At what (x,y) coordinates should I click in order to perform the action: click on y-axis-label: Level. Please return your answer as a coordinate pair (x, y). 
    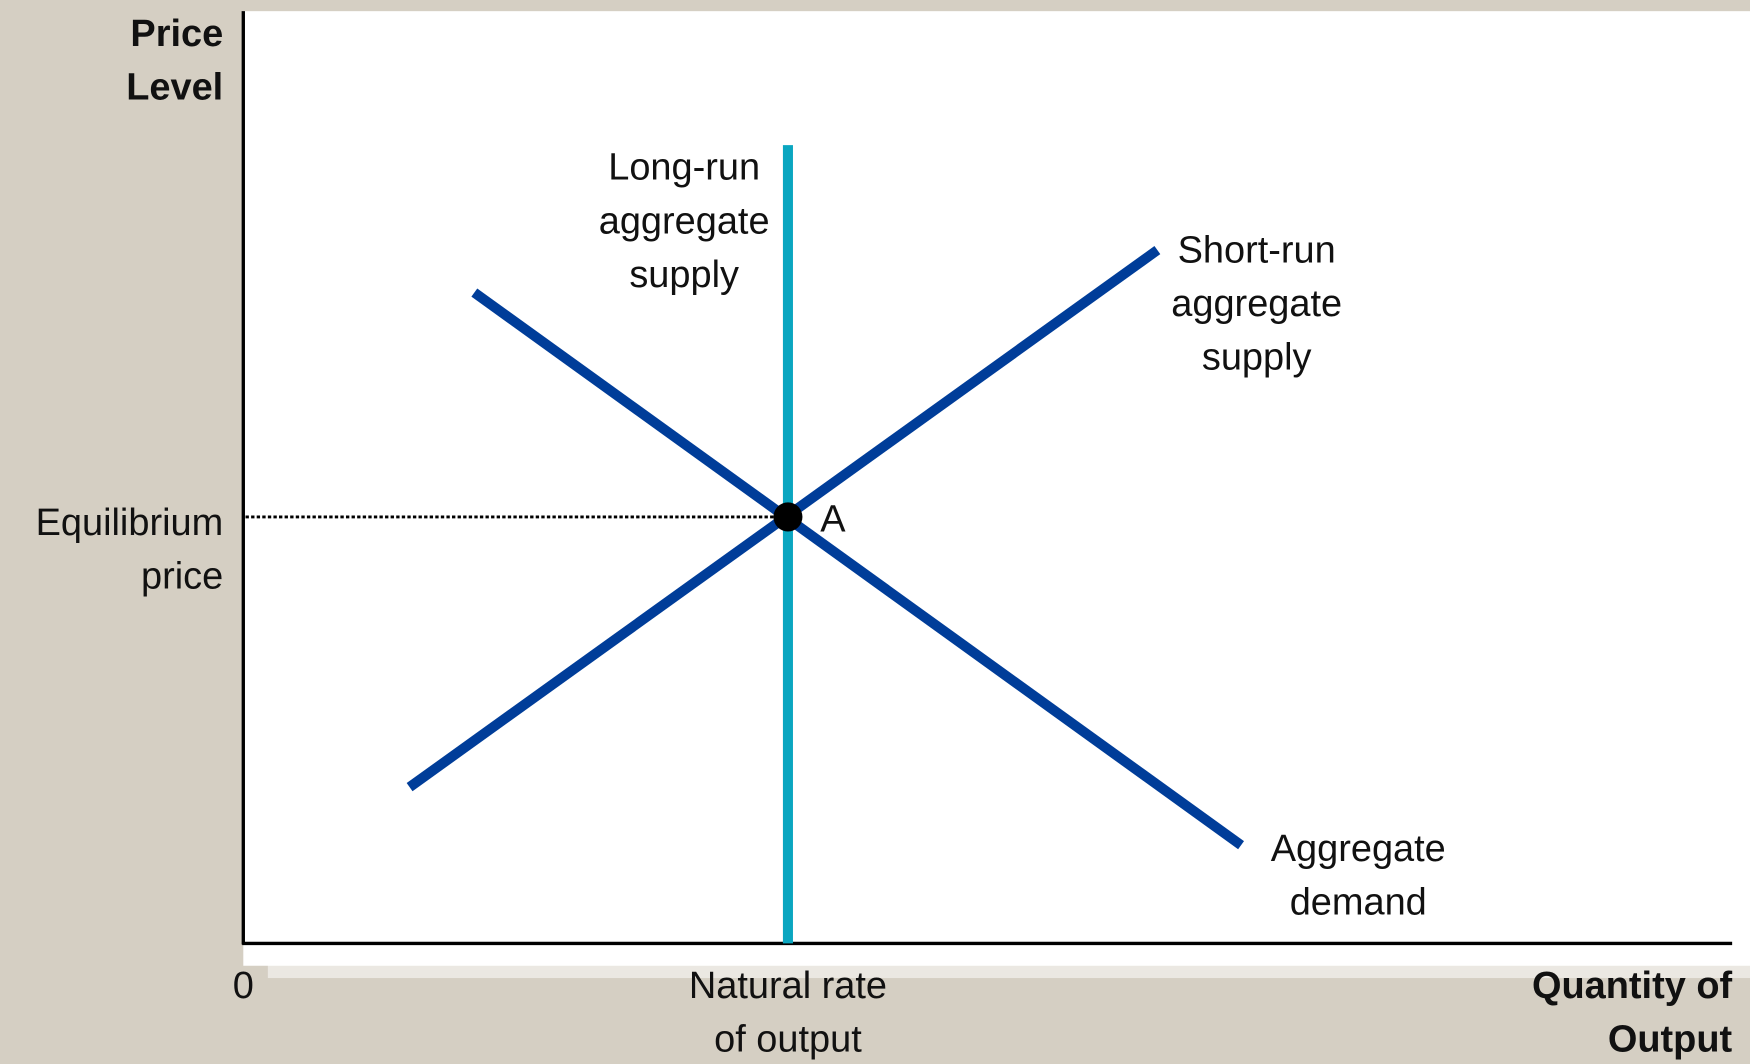
    Looking at the image, I should click on (174, 87).